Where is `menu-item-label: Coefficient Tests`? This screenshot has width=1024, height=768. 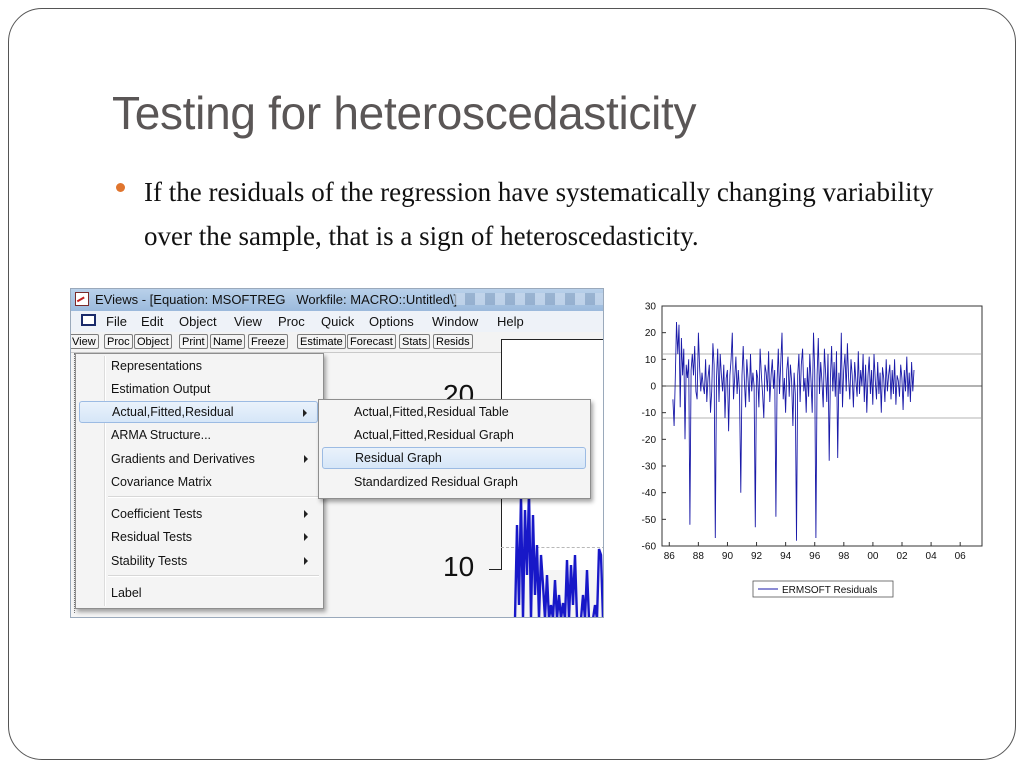
menu-item-label: Coefficient Tests is located at coordinates (157, 514).